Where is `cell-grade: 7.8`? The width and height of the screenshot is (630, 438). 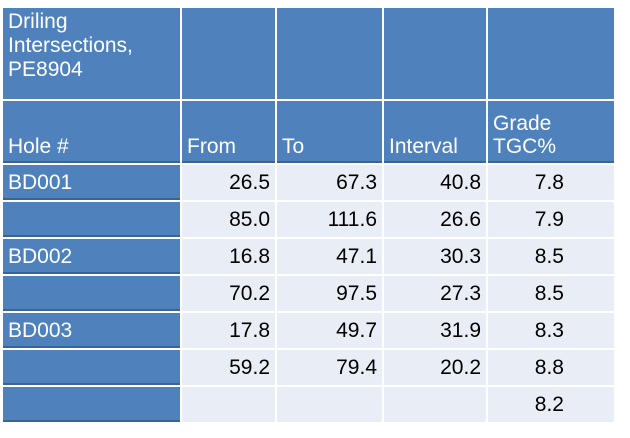
cell-grade: 7.8 is located at coordinates (551, 182).